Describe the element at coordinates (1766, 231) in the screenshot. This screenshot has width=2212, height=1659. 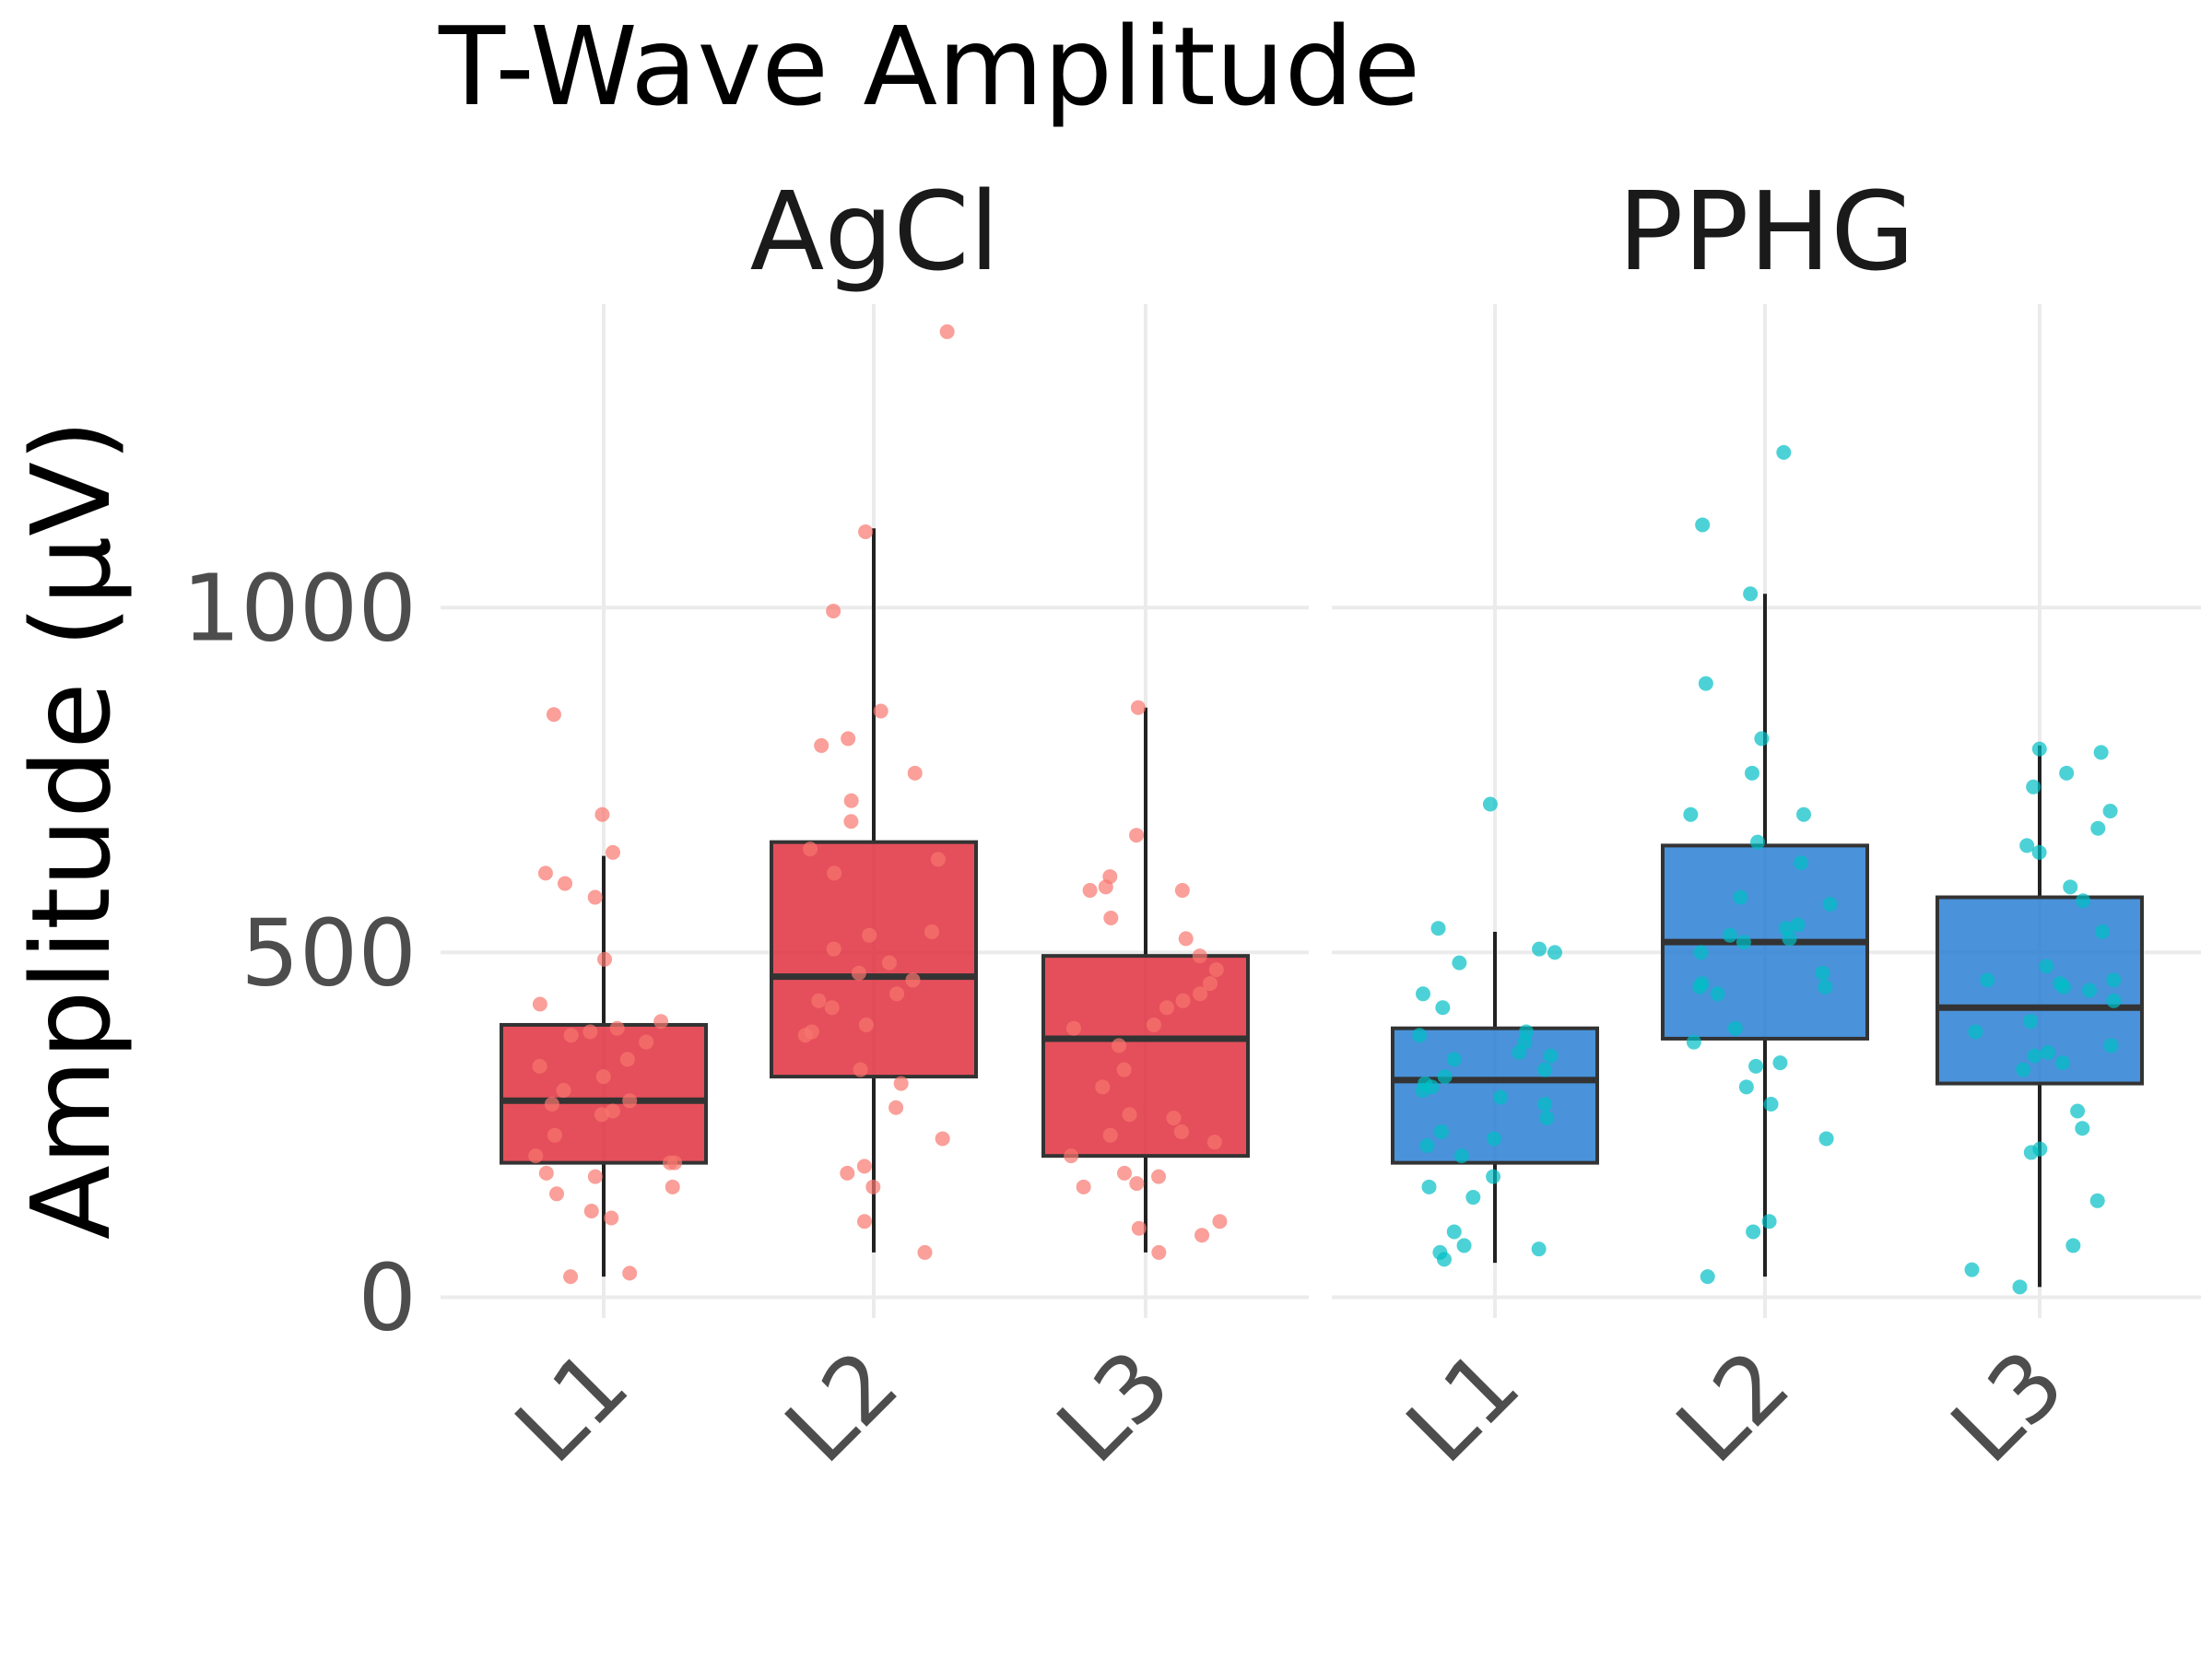
I see `facet-strip-label: PPHG` at that location.